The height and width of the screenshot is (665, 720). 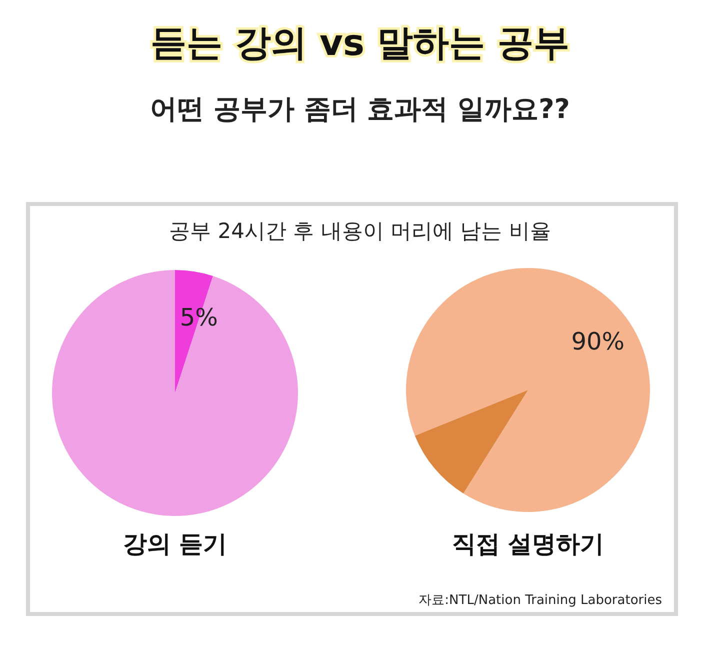 What do you see at coordinates (528, 544) in the screenshot?
I see `text: 직접 설명하기` at bounding box center [528, 544].